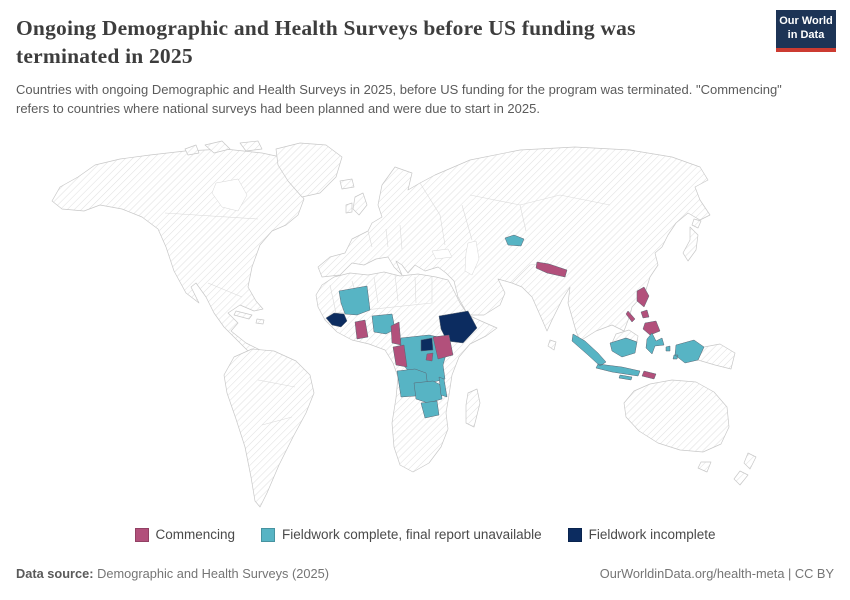  I want to click on legend-label-fieldwork-incomplete: Fieldwork incomplete, so click(652, 534).